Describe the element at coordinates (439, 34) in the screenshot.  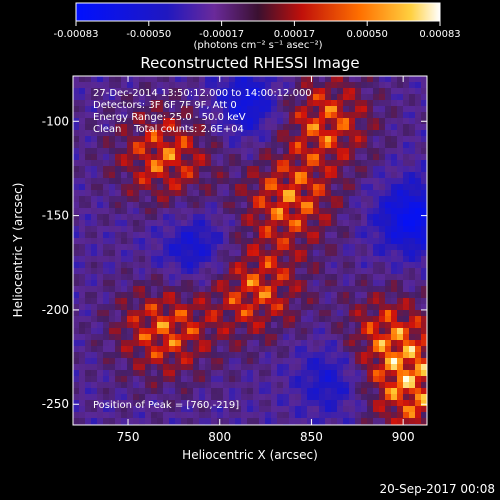
I see `colorbar-tick-label: 0.00083` at that location.